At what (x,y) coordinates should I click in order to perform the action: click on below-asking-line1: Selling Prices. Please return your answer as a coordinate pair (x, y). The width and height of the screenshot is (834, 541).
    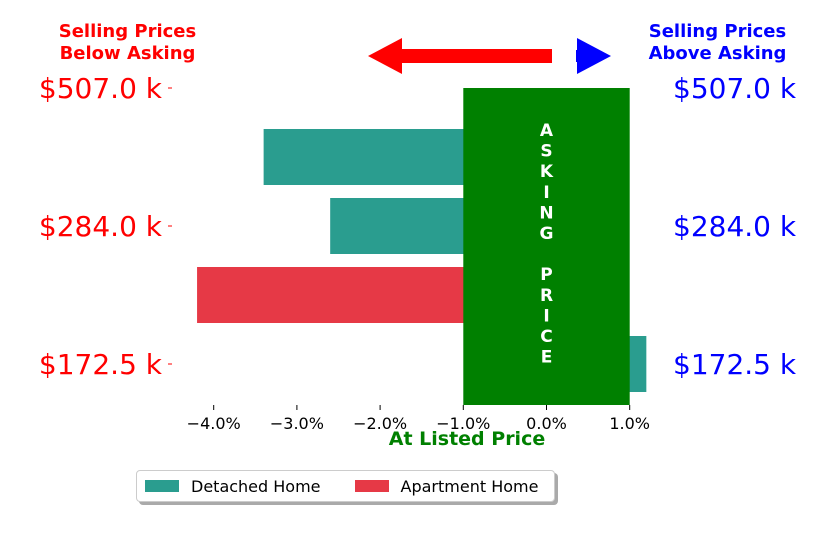
    Looking at the image, I should click on (127, 31).